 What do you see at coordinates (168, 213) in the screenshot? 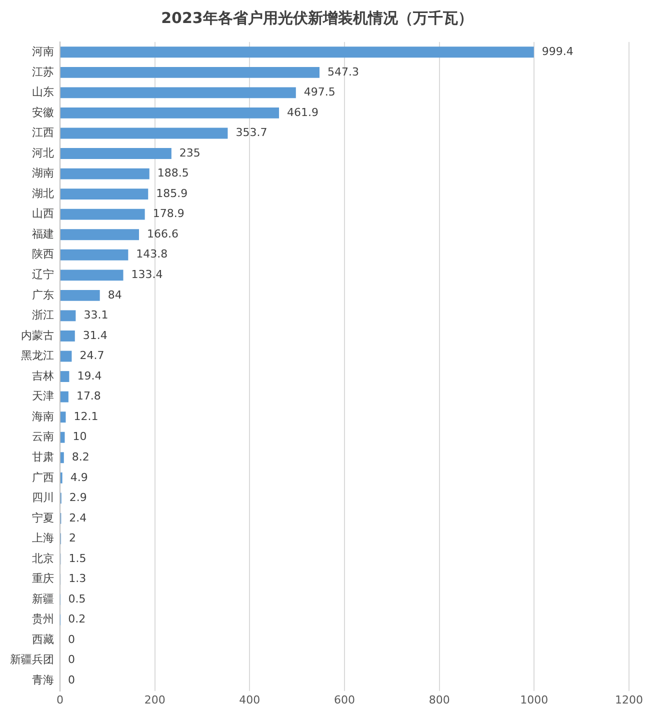
I see `data-label: 178.9` at bounding box center [168, 213].